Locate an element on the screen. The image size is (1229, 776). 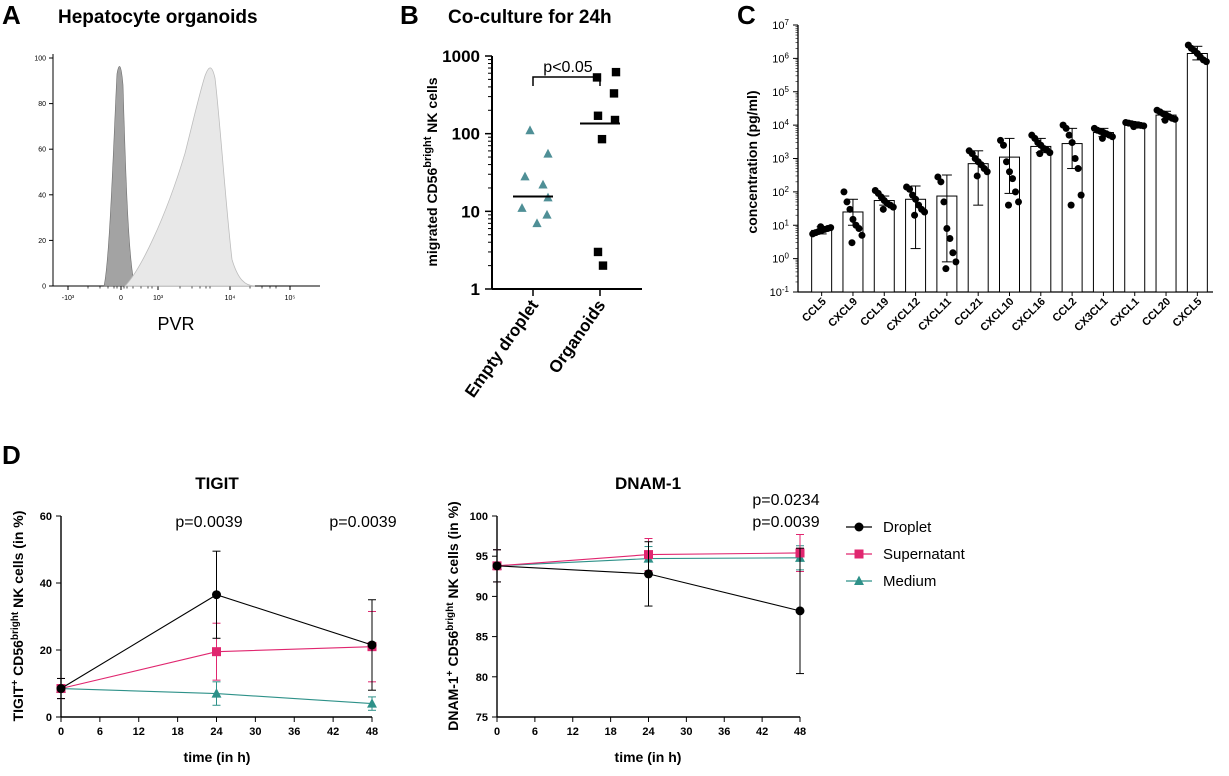
p-value-label: p=0.0234 is located at coordinates (785, 500).